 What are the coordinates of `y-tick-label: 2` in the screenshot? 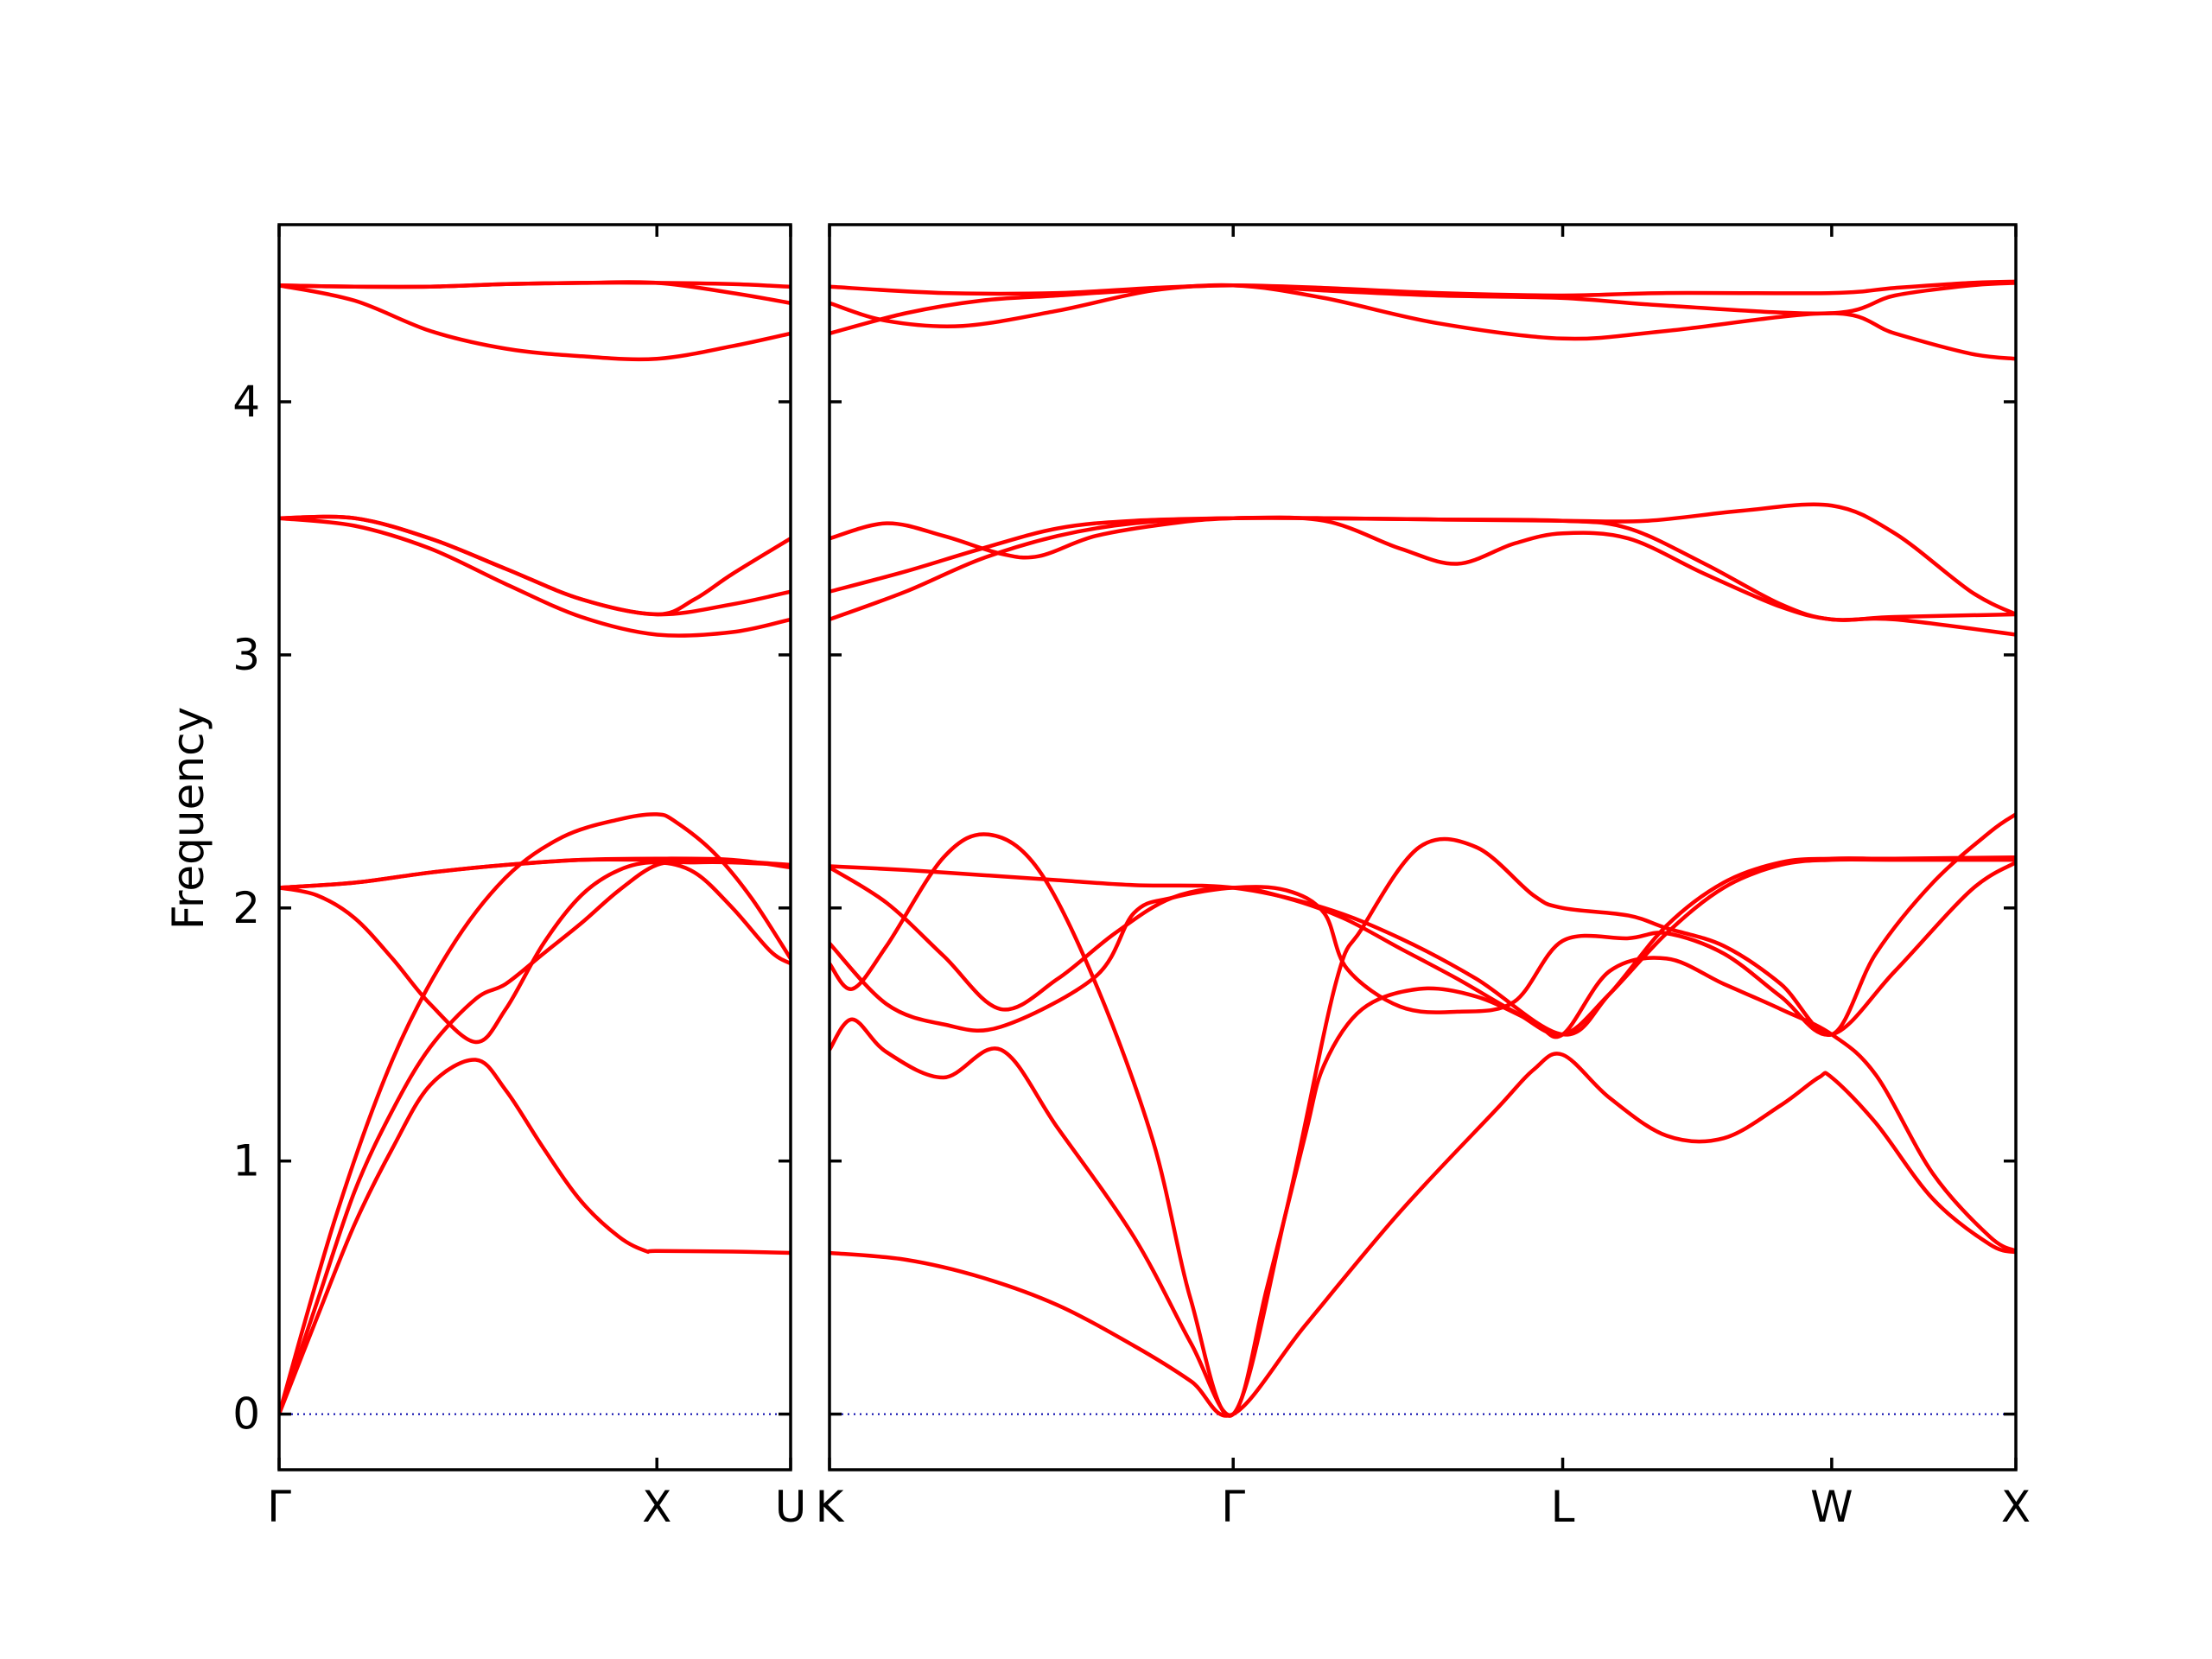 It's located at (246, 908).